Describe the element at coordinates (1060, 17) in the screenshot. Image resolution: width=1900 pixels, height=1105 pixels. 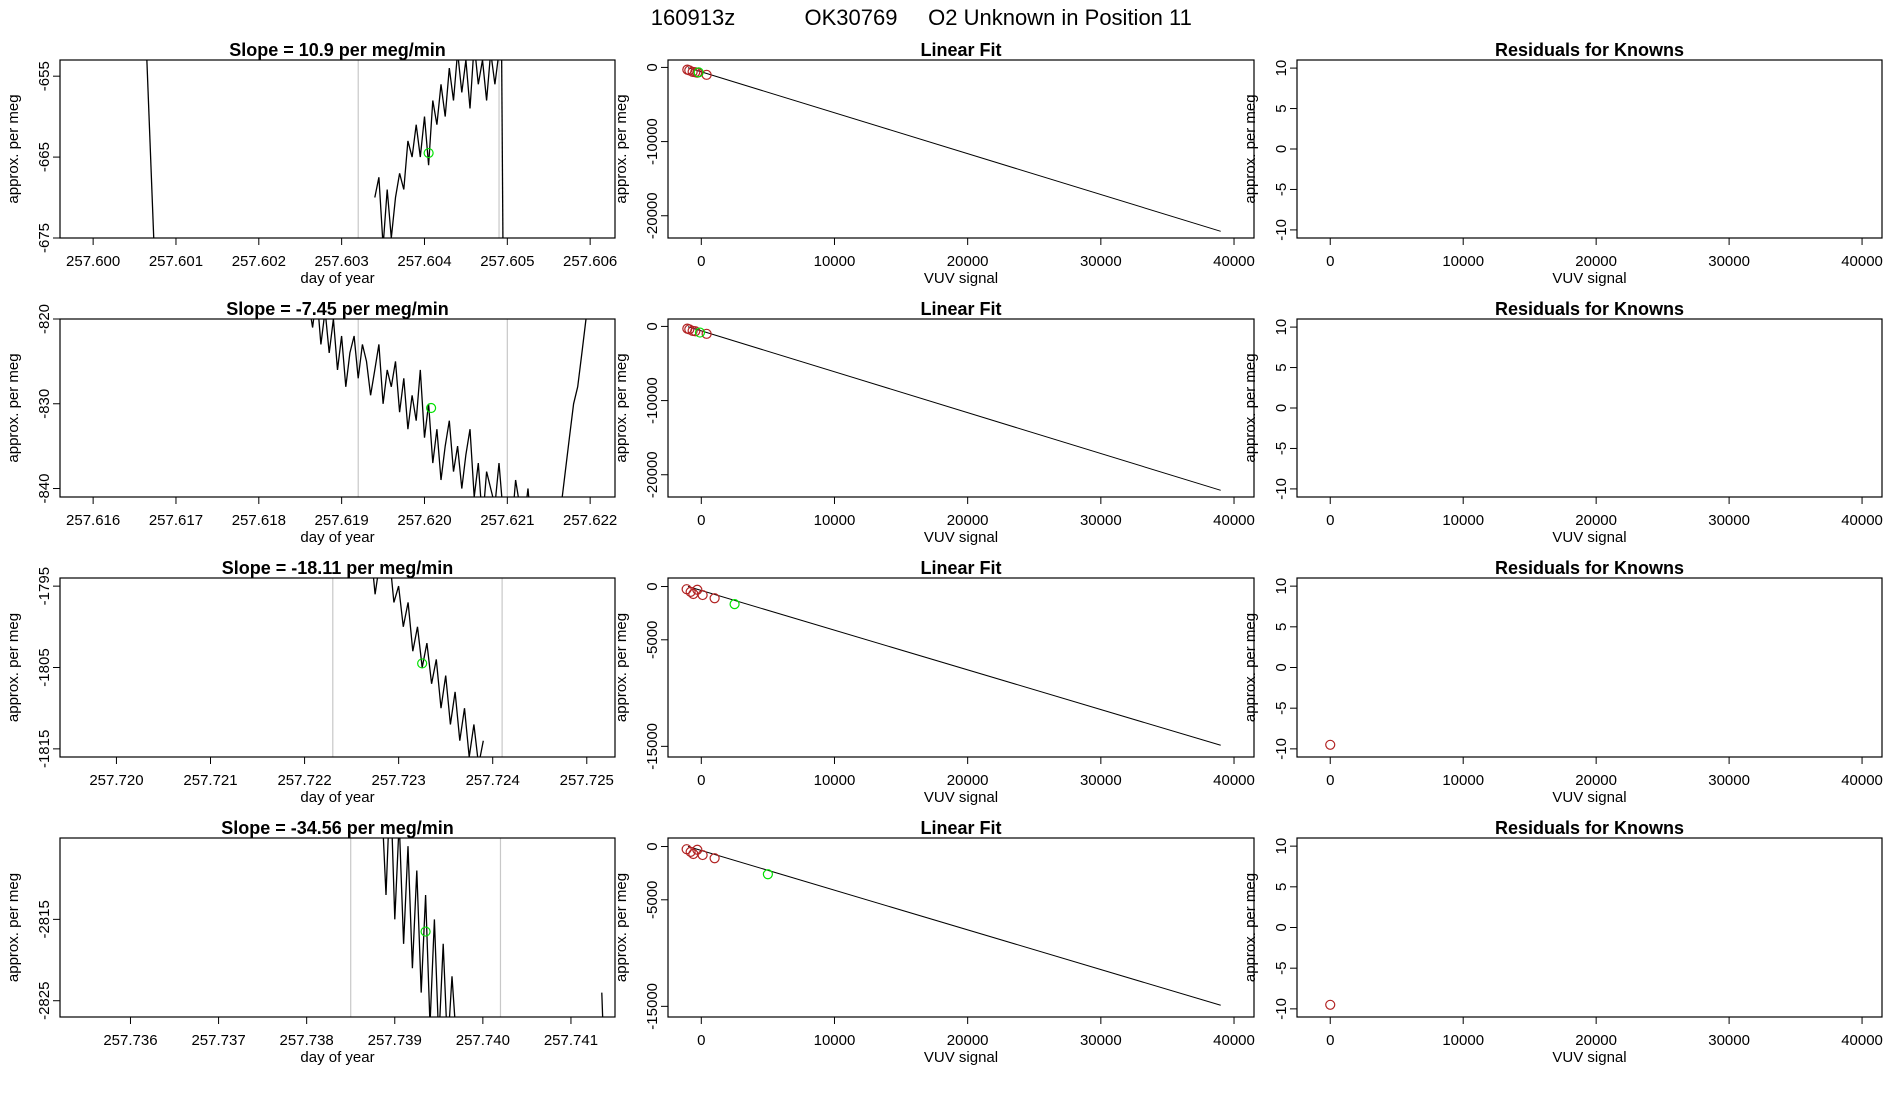
I see `header-description: O2 Unknown in Position 11` at that location.